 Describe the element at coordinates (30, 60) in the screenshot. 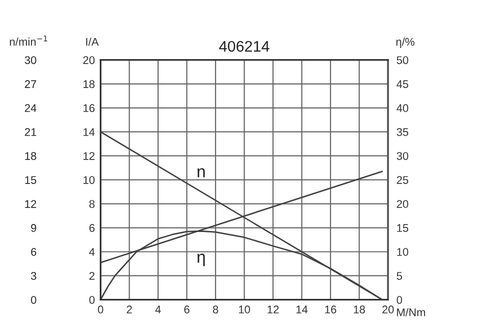

I see `y3-tick-label: 30` at that location.